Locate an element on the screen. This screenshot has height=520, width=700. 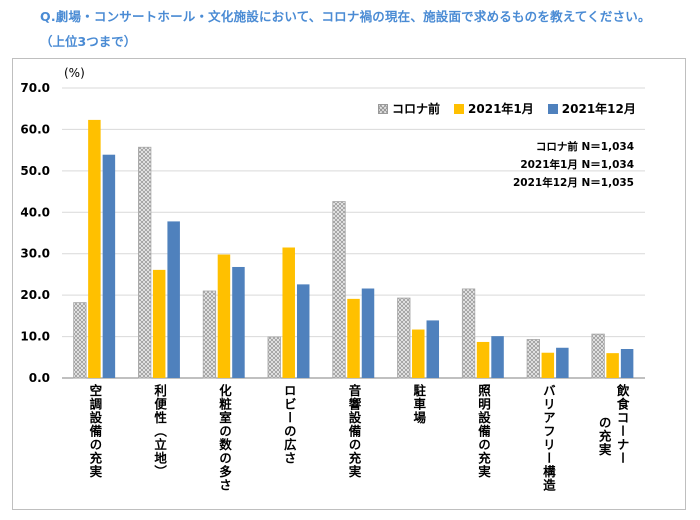
x-tick-label: 利便性（立地） is located at coordinates (159, 431).